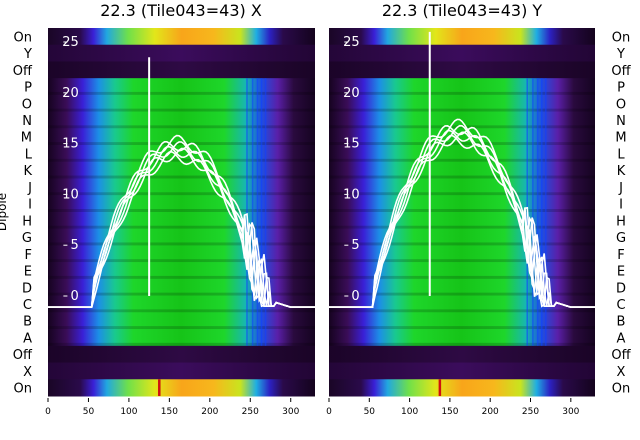  What do you see at coordinates (181, 371) in the screenshot?
I see `heatmap-row-x` at bounding box center [181, 371].